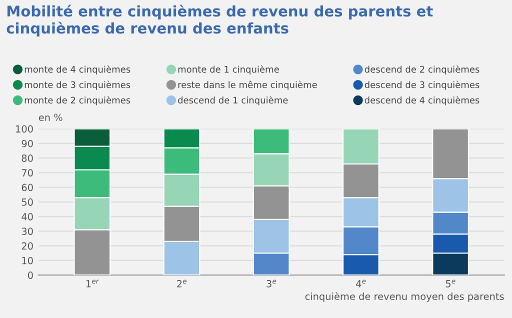 Image resolution: width=512 pixels, height=318 pixels. What do you see at coordinates (27, 188) in the screenshot?
I see `y-tick-label: 60` at bounding box center [27, 188].